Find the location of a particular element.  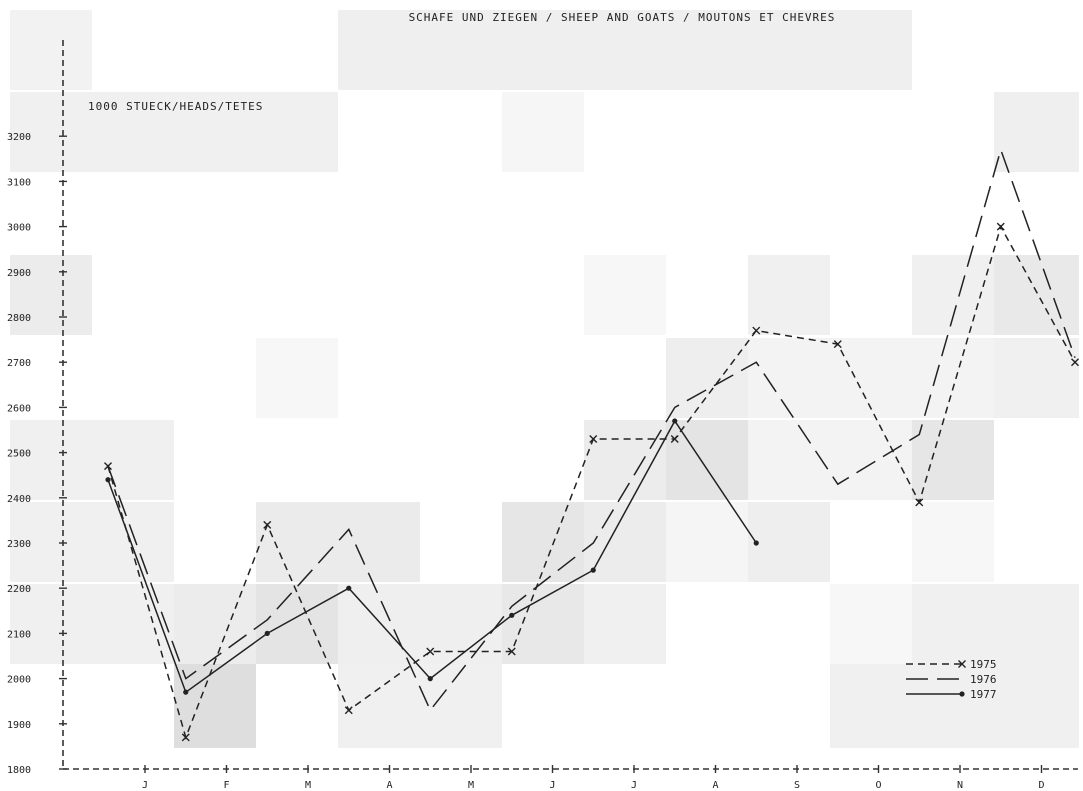

y-tick-label: 2500 is located at coordinates (19, 454).